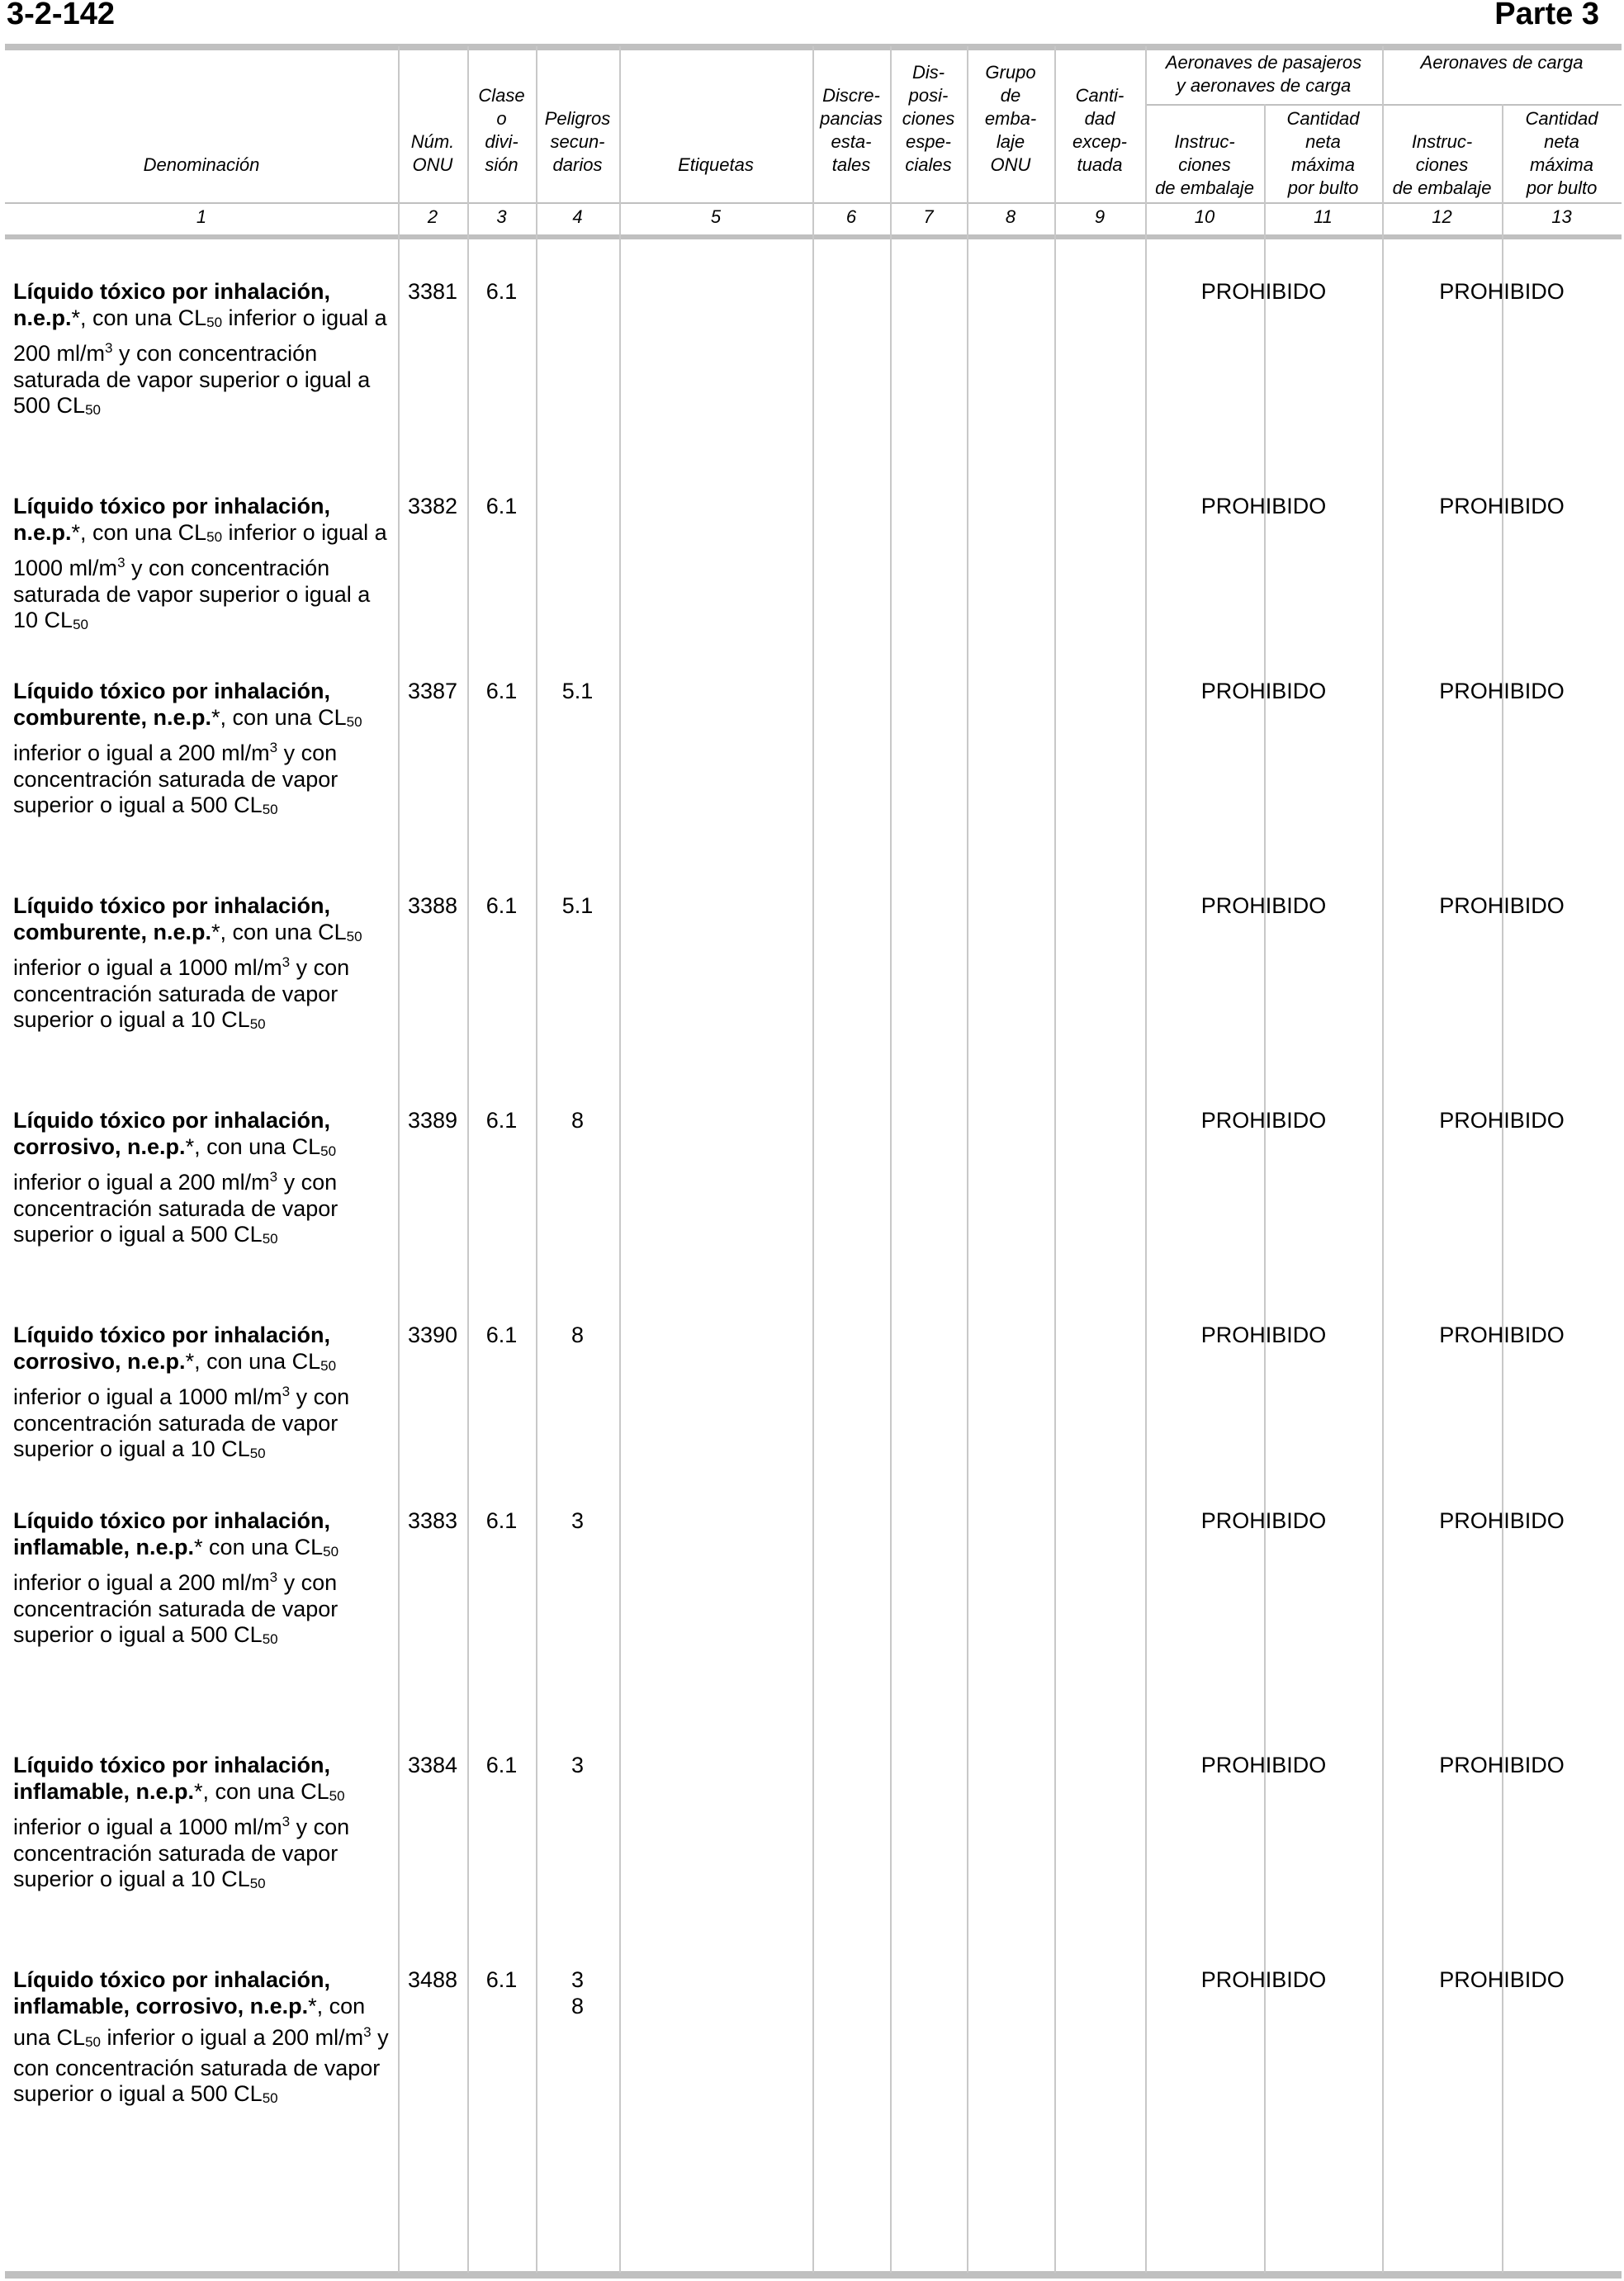 The width and height of the screenshot is (1624, 2281). What do you see at coordinates (1546, 16) in the screenshot?
I see `part-label: Parte 3` at bounding box center [1546, 16].